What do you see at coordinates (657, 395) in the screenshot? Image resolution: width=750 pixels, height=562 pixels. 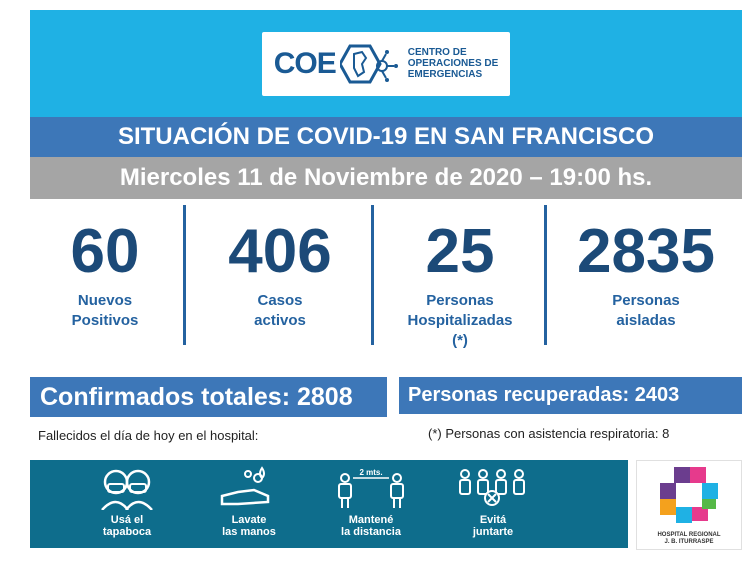 I see `recovered-value: 2403` at bounding box center [657, 395].